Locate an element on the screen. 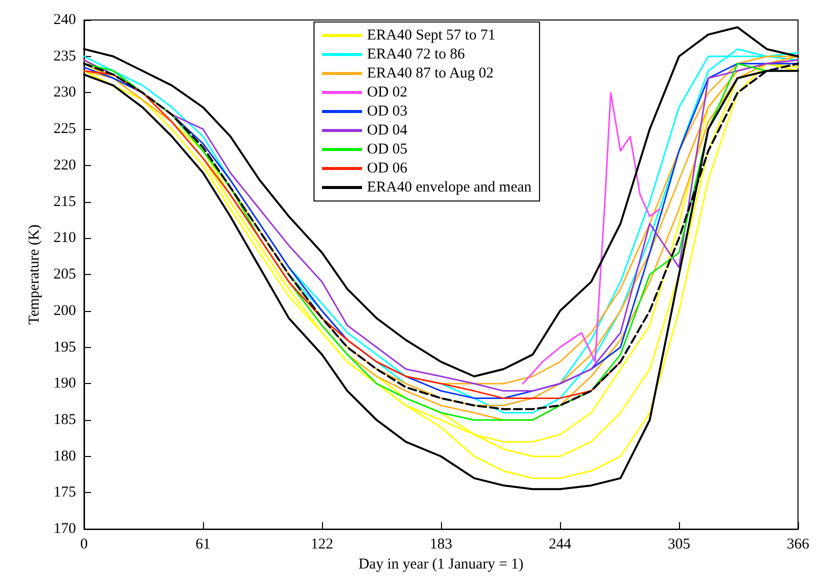 The image size is (822, 577). y-tick-label: 225 is located at coordinates (65, 129).